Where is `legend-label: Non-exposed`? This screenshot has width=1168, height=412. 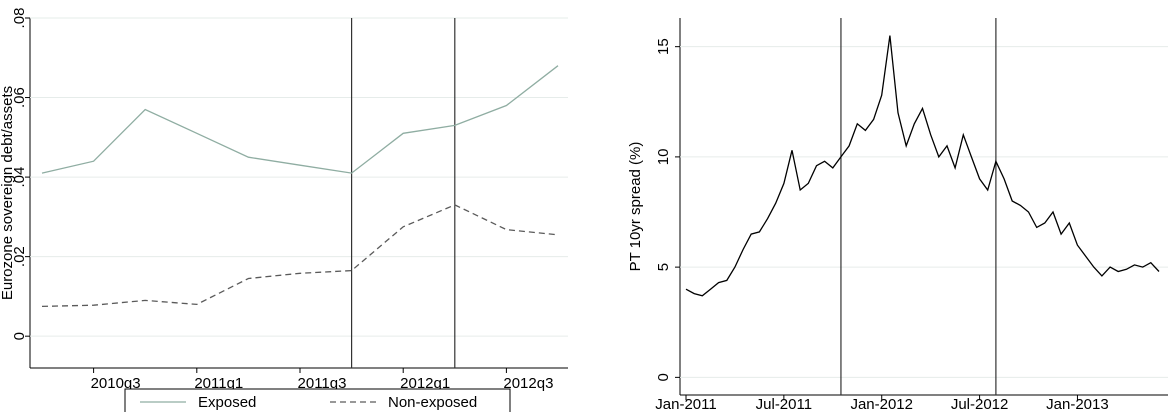
legend-label: Non-exposed is located at coordinates (432, 402).